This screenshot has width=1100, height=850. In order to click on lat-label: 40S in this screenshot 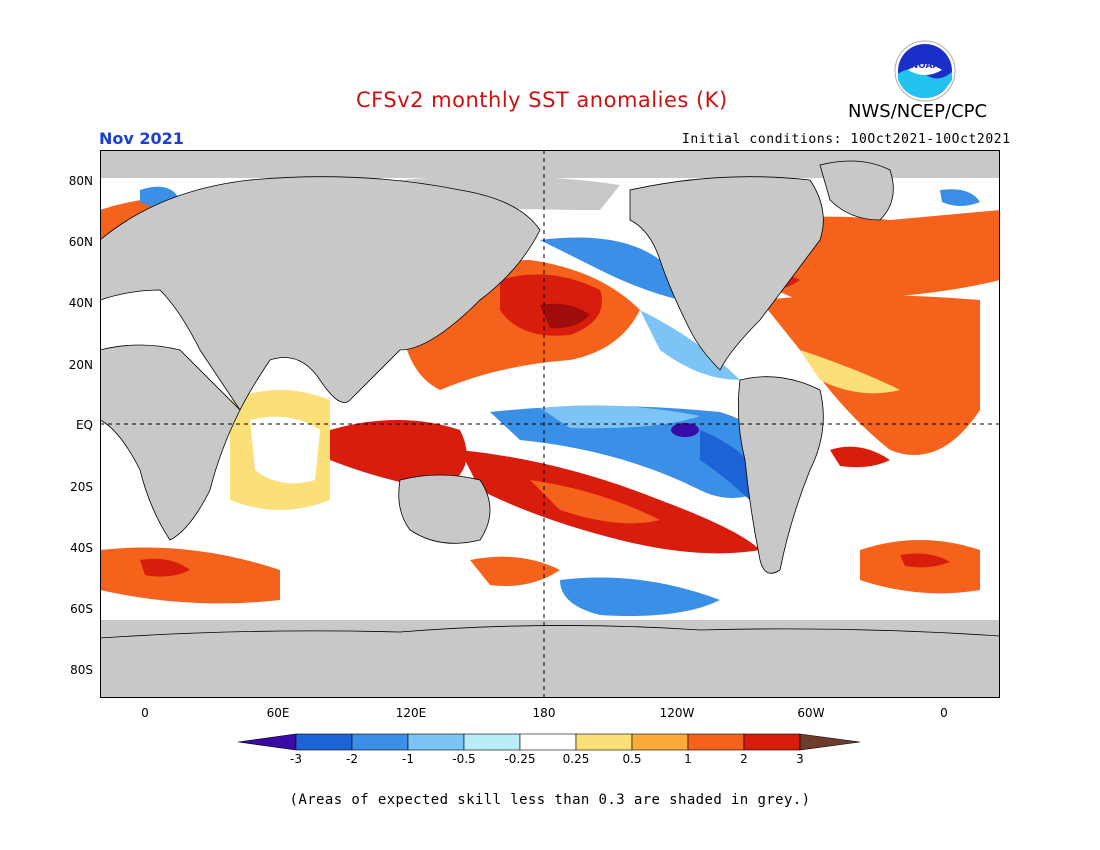, I will do `click(81, 548)`.